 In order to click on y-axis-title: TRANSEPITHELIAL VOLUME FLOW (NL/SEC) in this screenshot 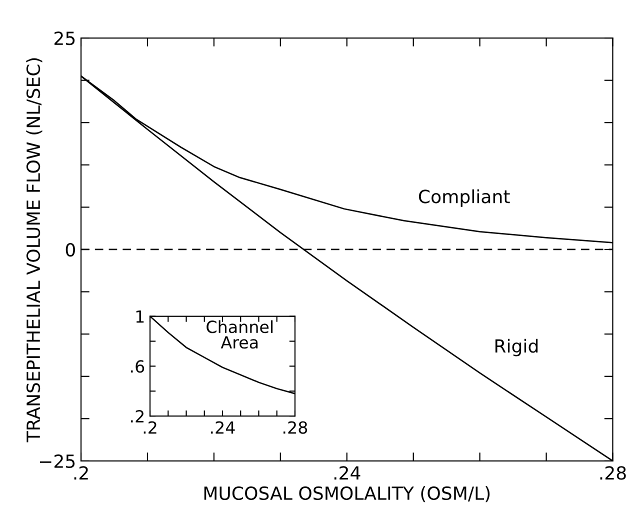, I will do `click(34, 250)`.